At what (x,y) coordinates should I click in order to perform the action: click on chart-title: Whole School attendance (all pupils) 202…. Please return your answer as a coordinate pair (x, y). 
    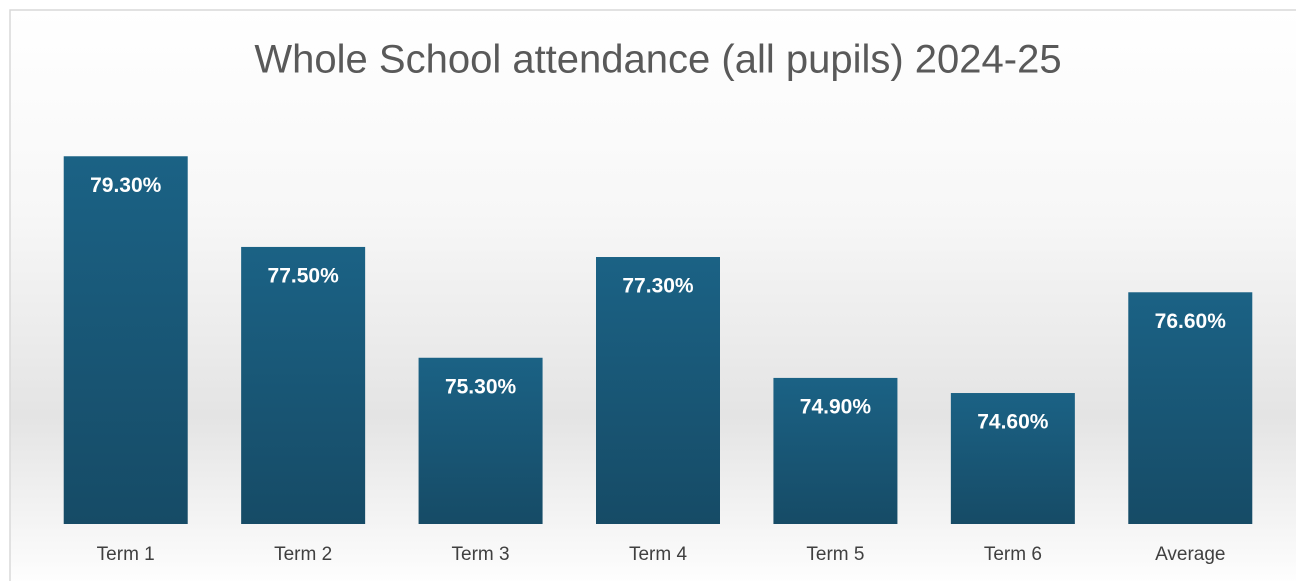
    Looking at the image, I should click on (657, 60).